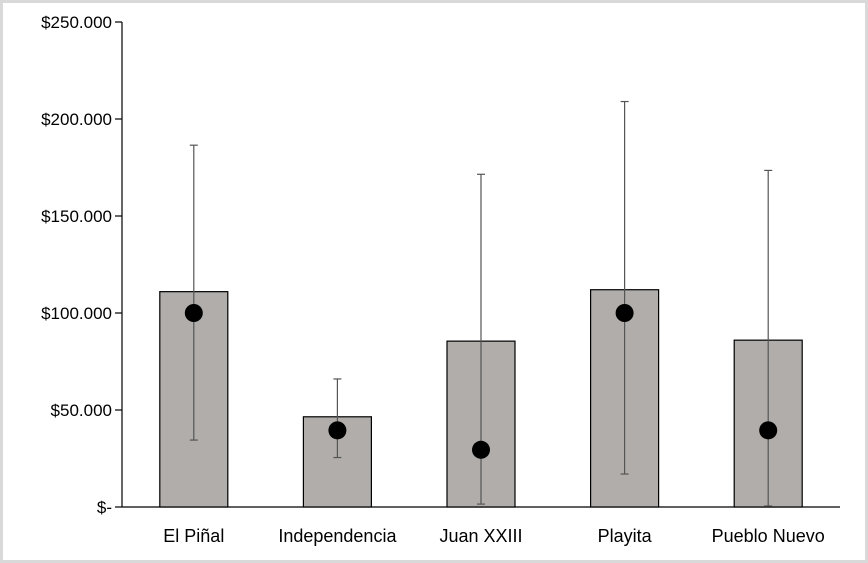  Describe the element at coordinates (76, 313) in the screenshot. I see `y-tick-label: $100.000` at that location.